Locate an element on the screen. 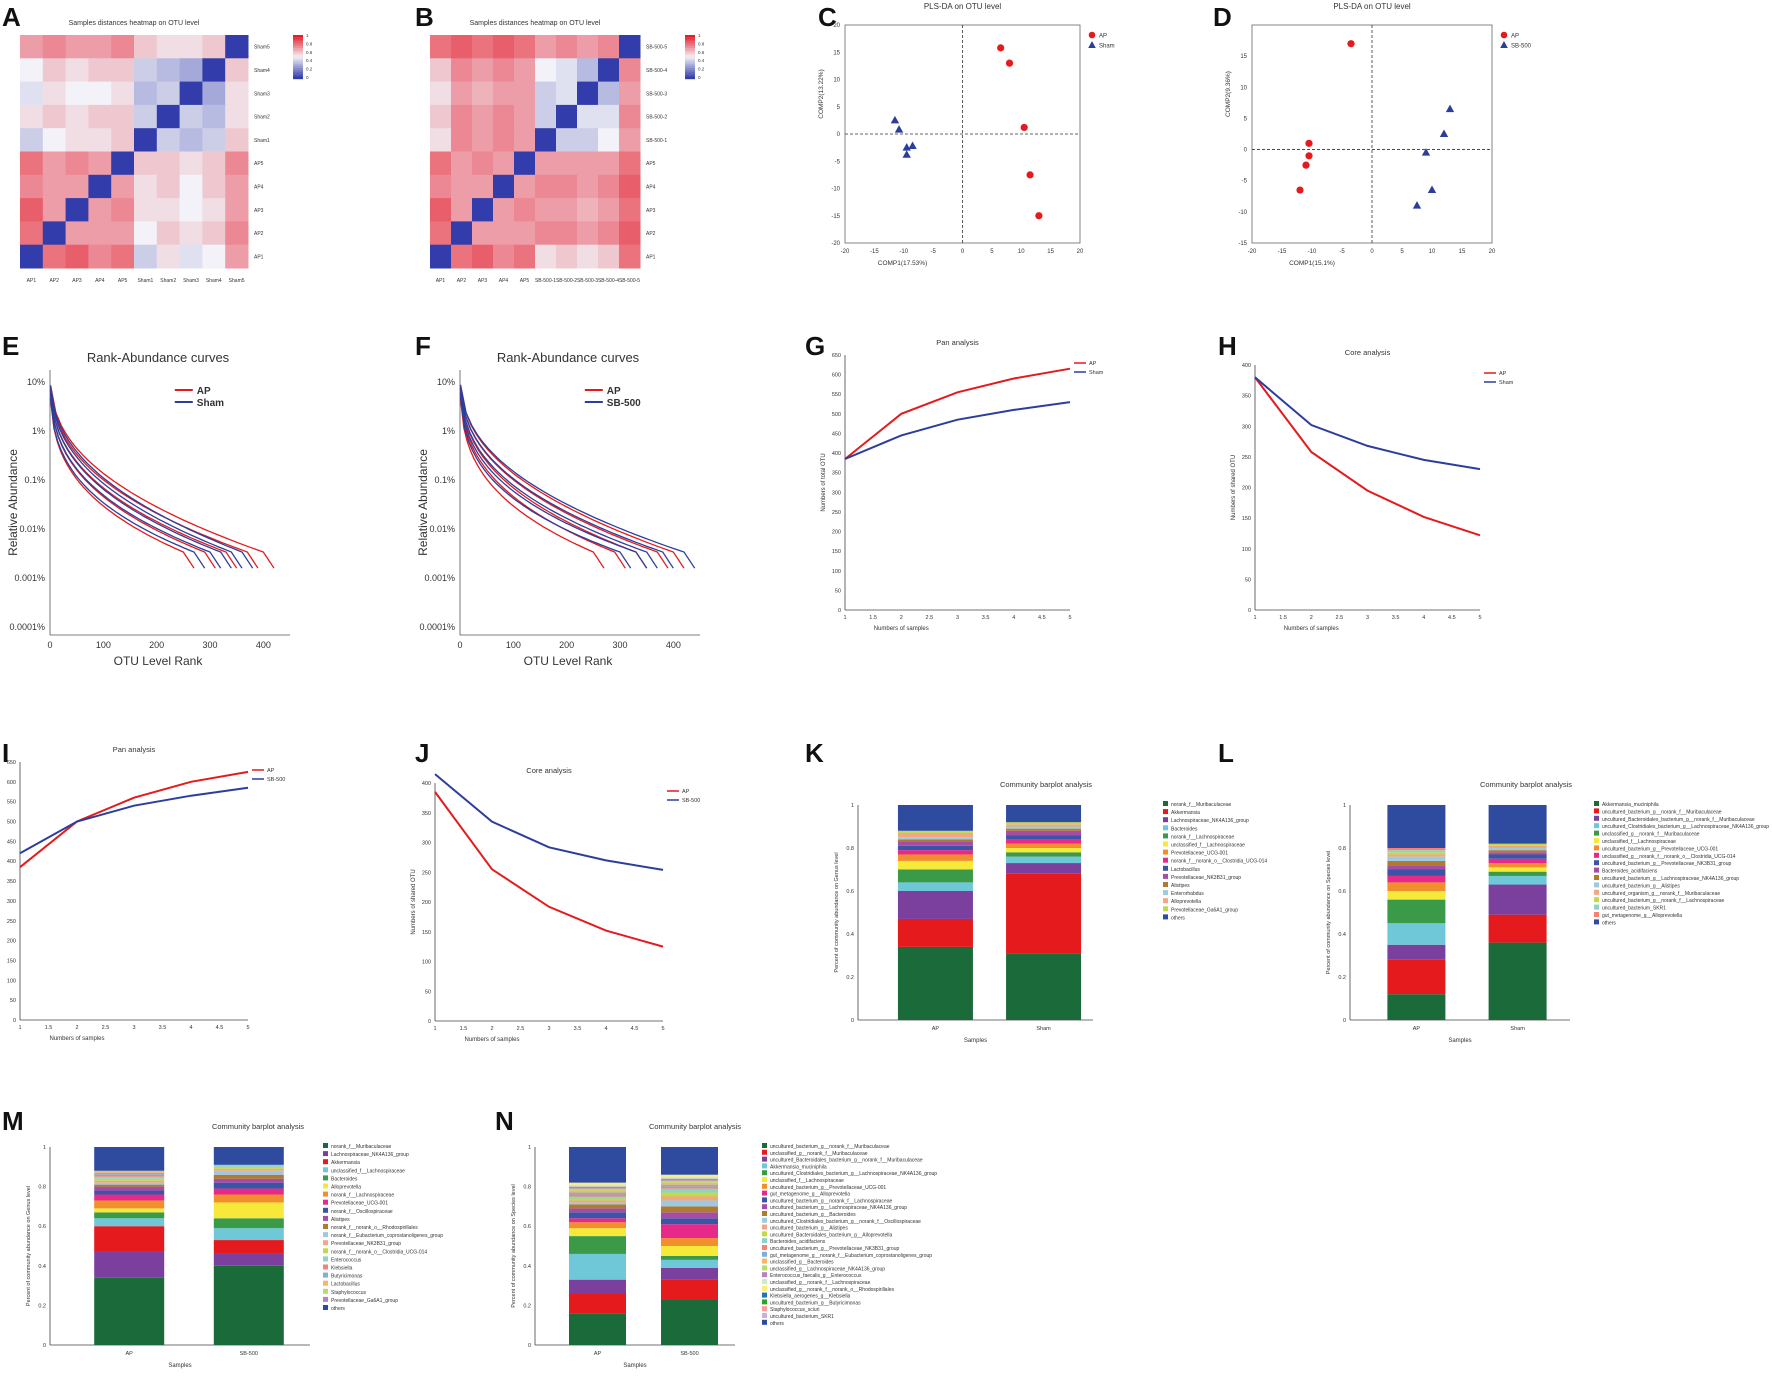 The height and width of the screenshot is (1379, 1772). y-tick-label: 200 is located at coordinates (11, 942).